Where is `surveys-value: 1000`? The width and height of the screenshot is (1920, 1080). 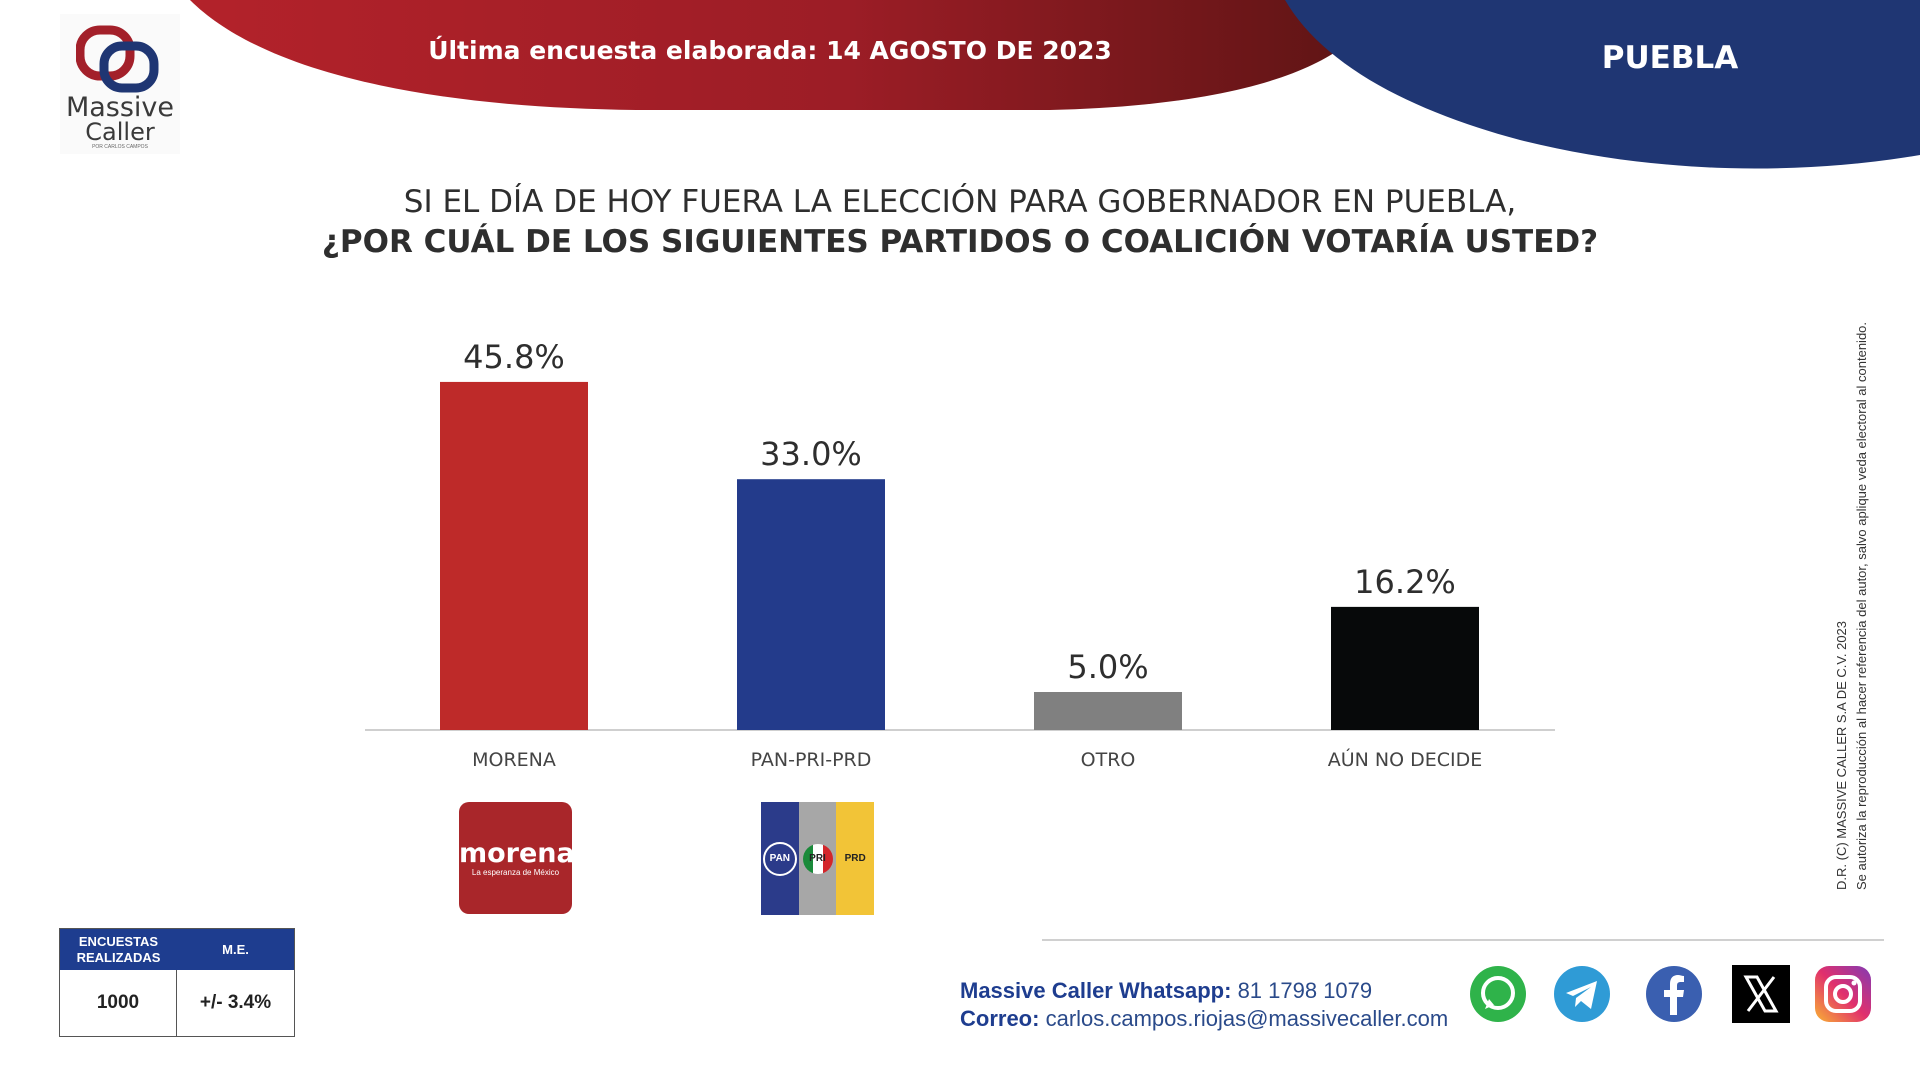 surveys-value: 1000 is located at coordinates (118, 1003).